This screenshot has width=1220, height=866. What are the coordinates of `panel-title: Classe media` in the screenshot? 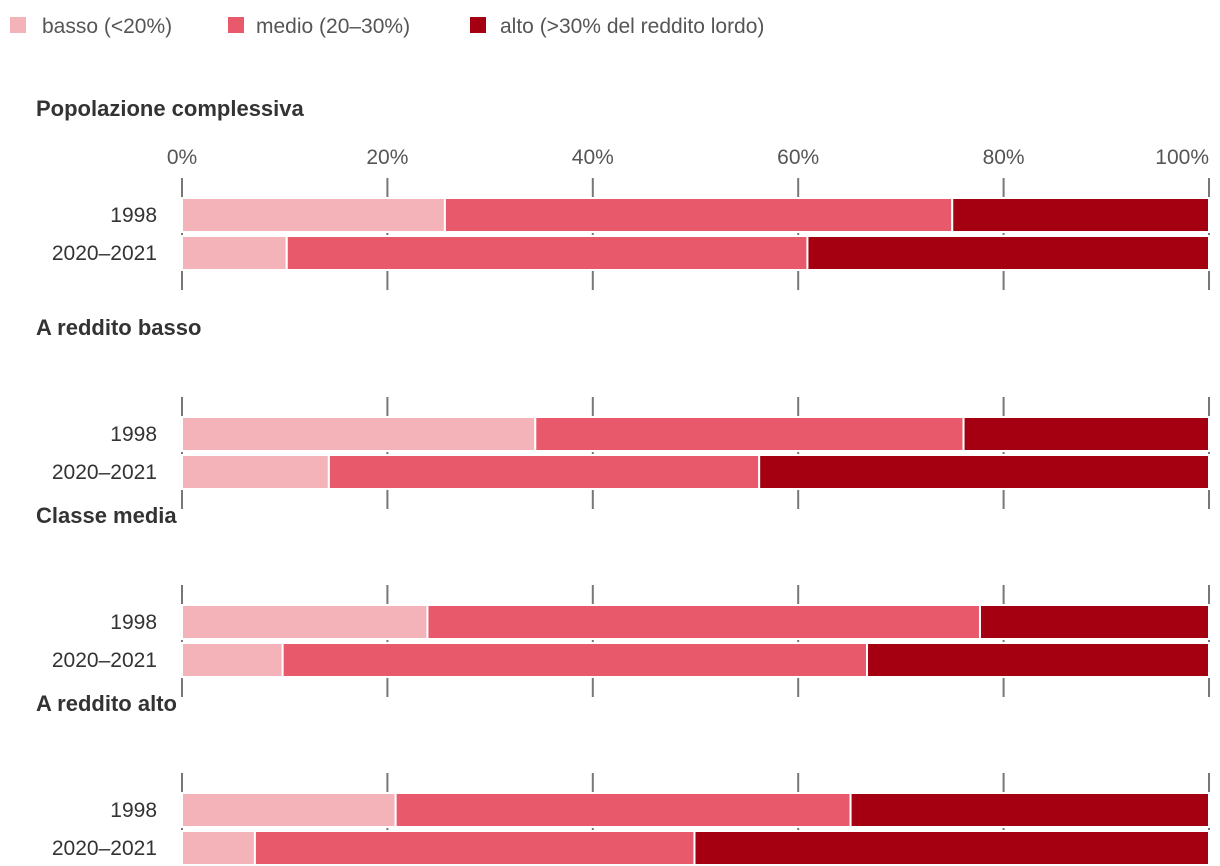 It's located at (106, 515).